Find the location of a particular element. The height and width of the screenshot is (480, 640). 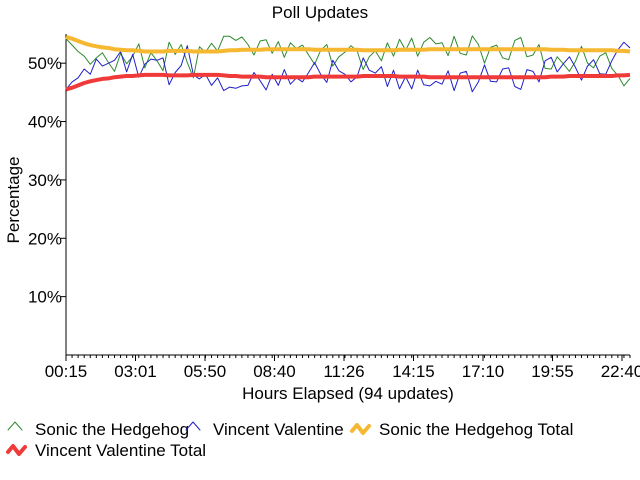

x-tick-label: 22:40 is located at coordinates (620, 371).